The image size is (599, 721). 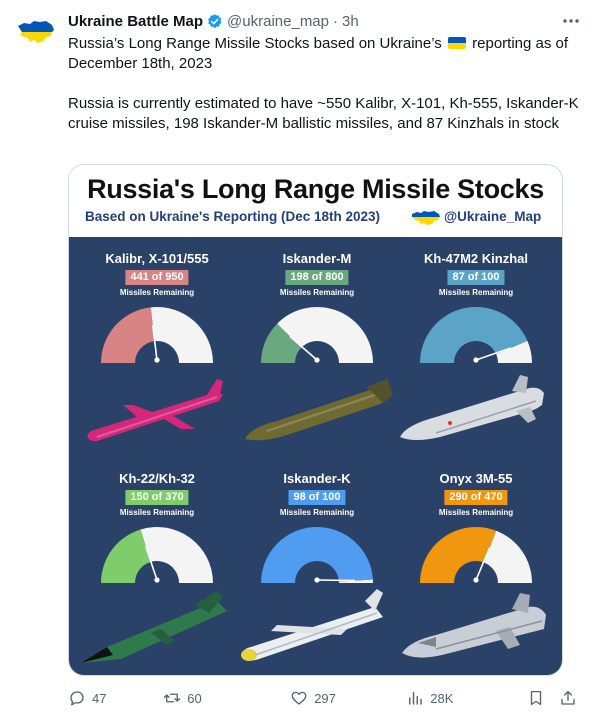 I want to click on missile-name: Iskander-K, so click(x=317, y=478).